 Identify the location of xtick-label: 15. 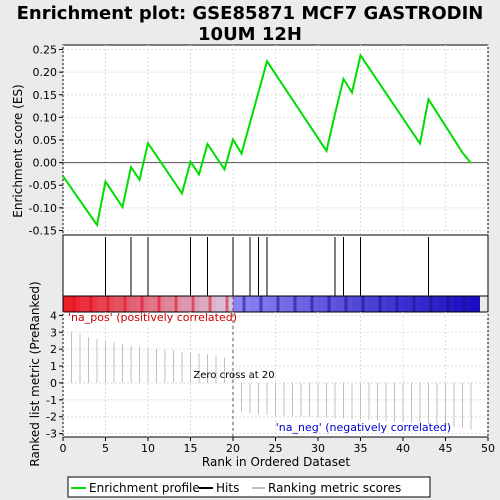
(191, 448).